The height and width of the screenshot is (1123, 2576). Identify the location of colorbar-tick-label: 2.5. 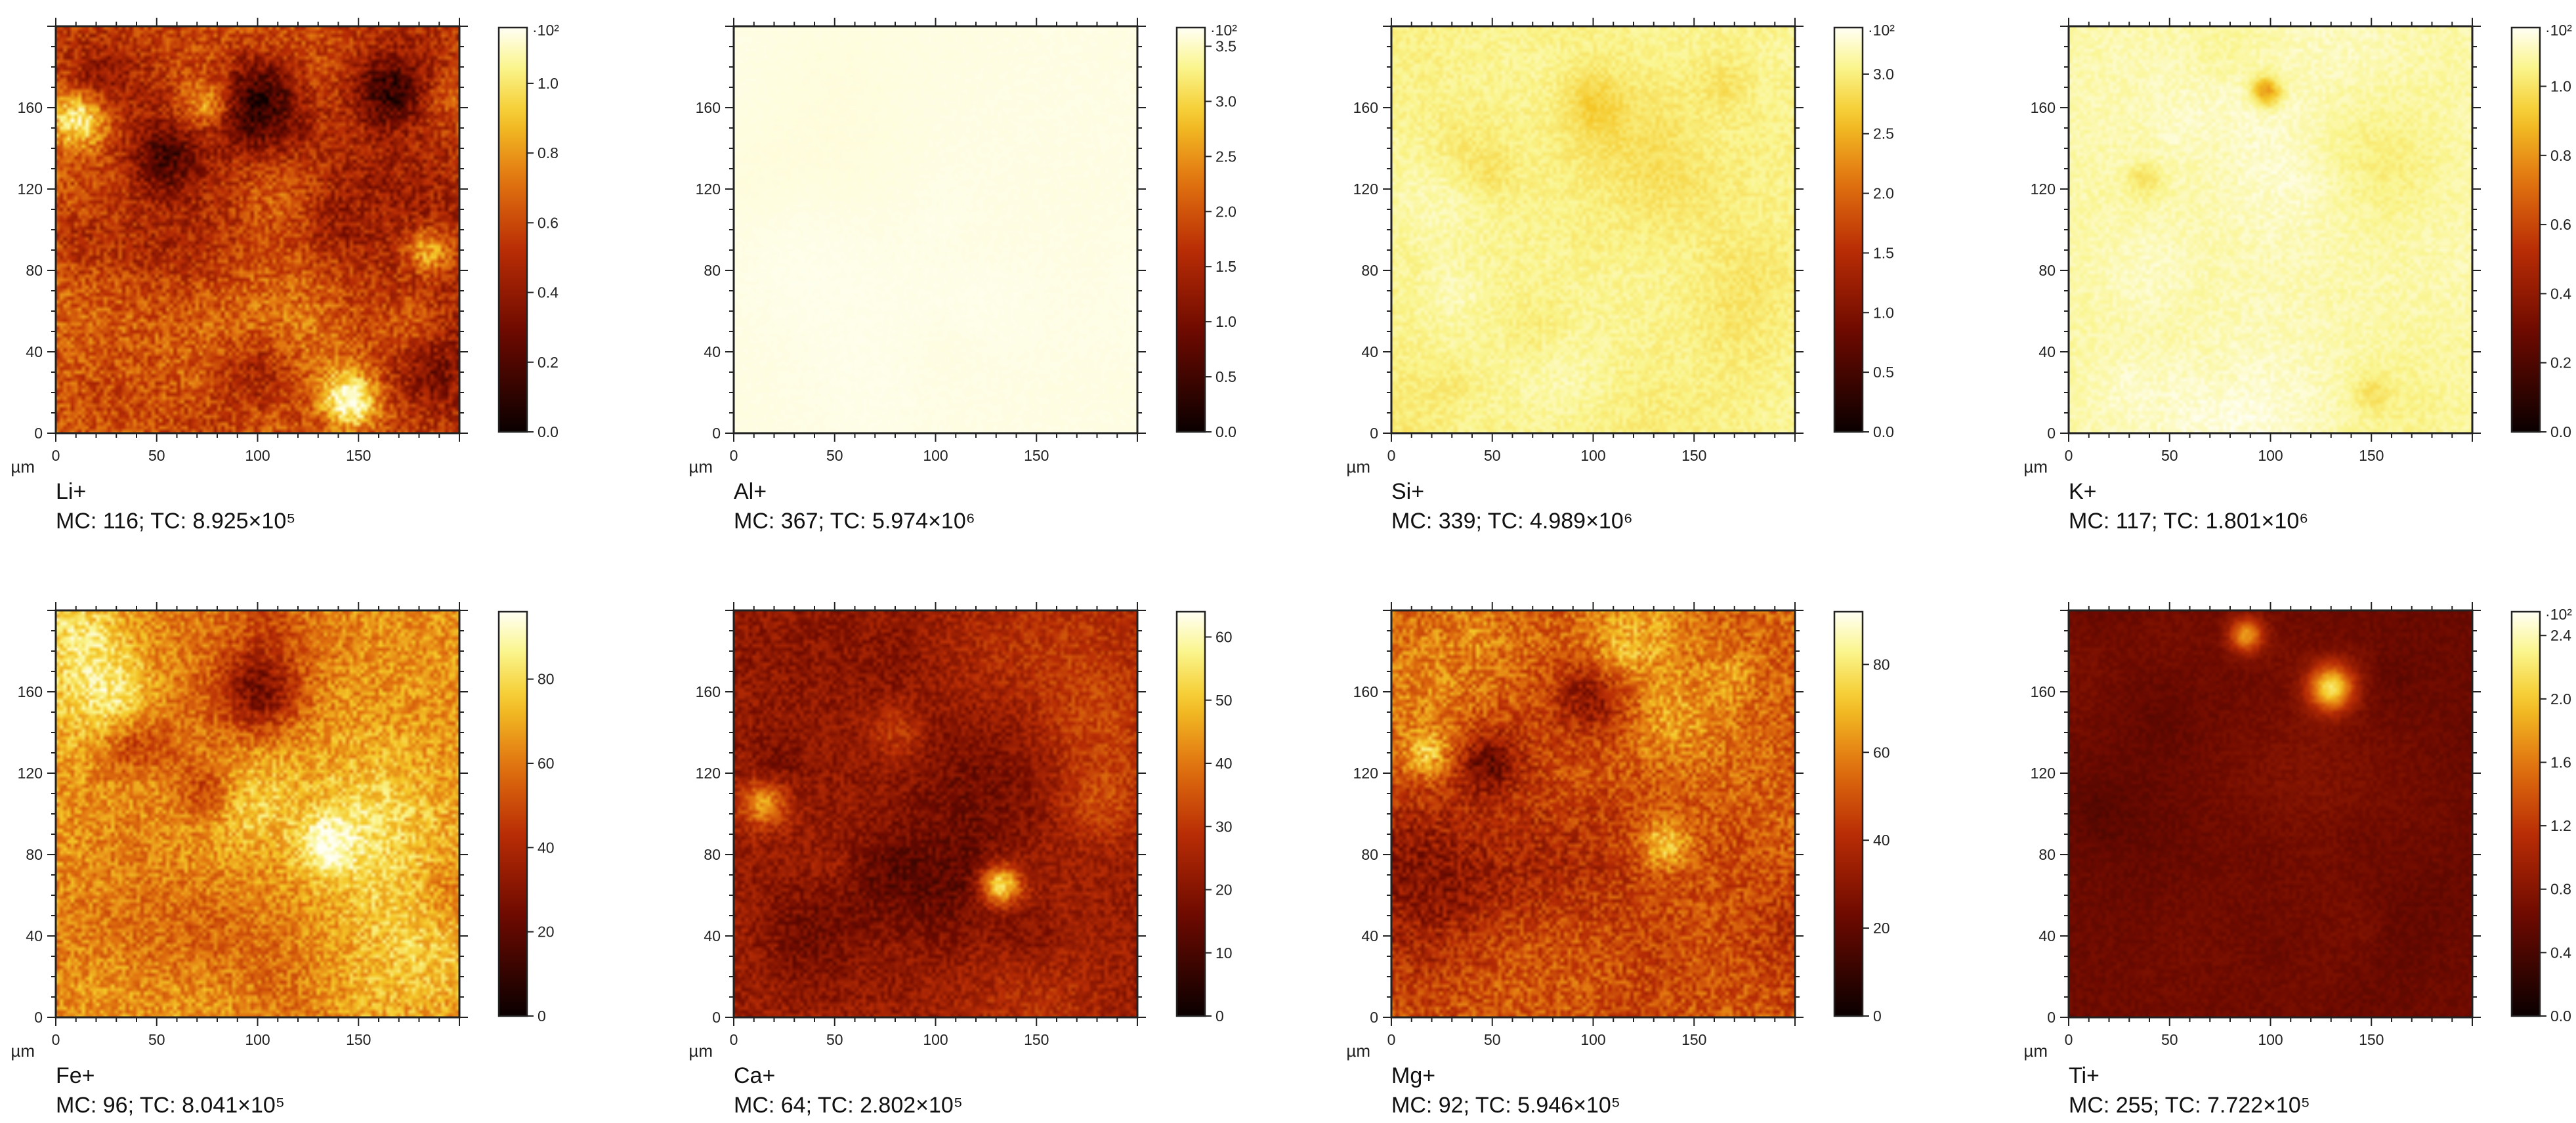
(1225, 156).